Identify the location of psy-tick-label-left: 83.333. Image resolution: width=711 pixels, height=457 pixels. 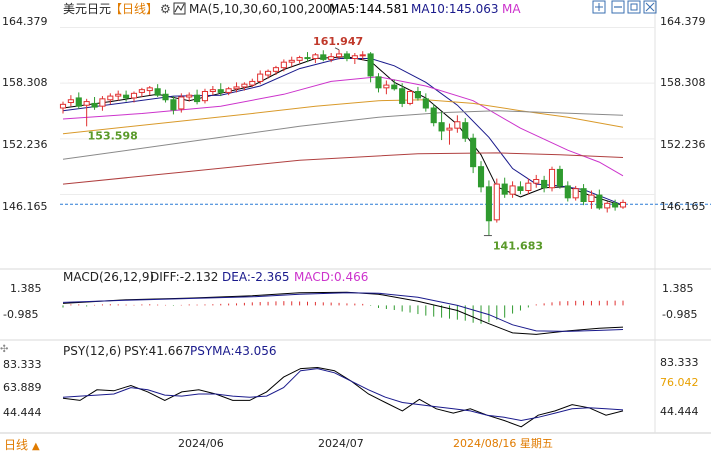
(22, 364).